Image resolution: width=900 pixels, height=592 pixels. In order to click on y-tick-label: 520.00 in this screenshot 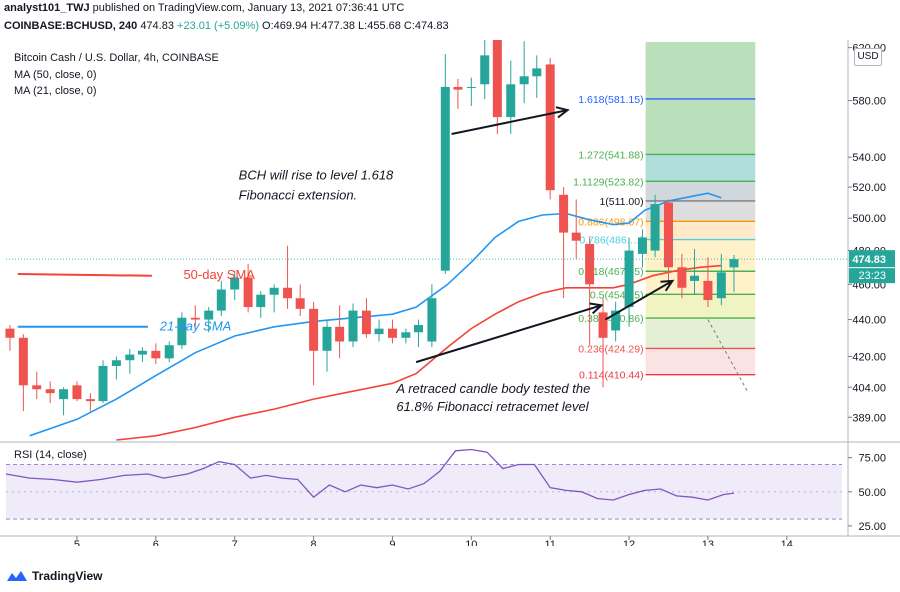, I will do `click(869, 188)`.